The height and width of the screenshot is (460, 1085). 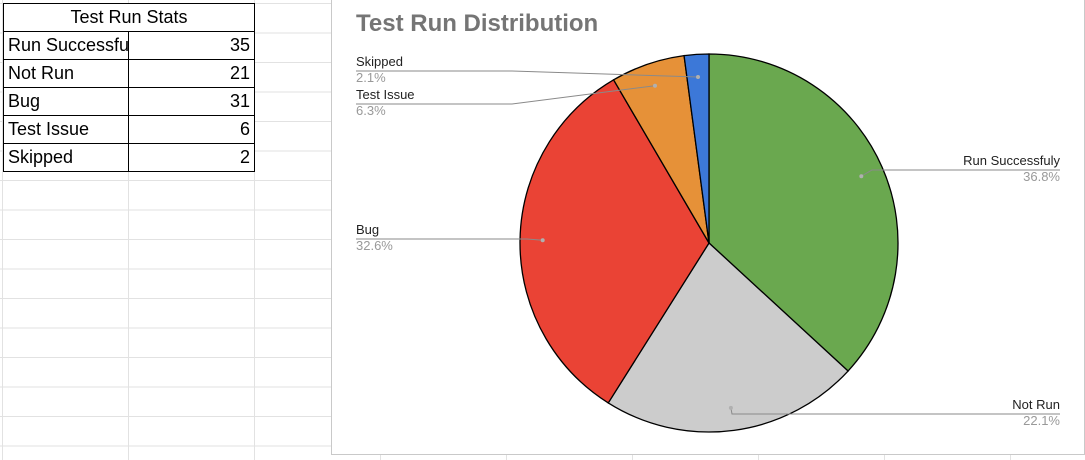 I want to click on slice-label: Bug, so click(x=367, y=229).